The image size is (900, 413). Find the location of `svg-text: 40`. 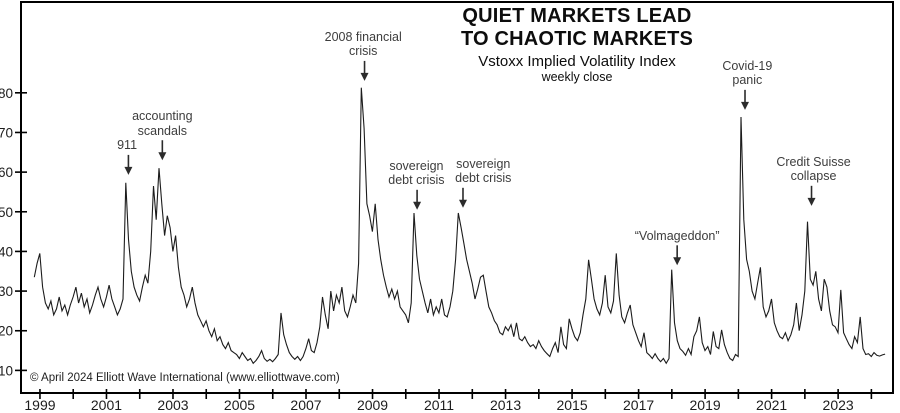

svg-text: 40 is located at coordinates (6, 251).